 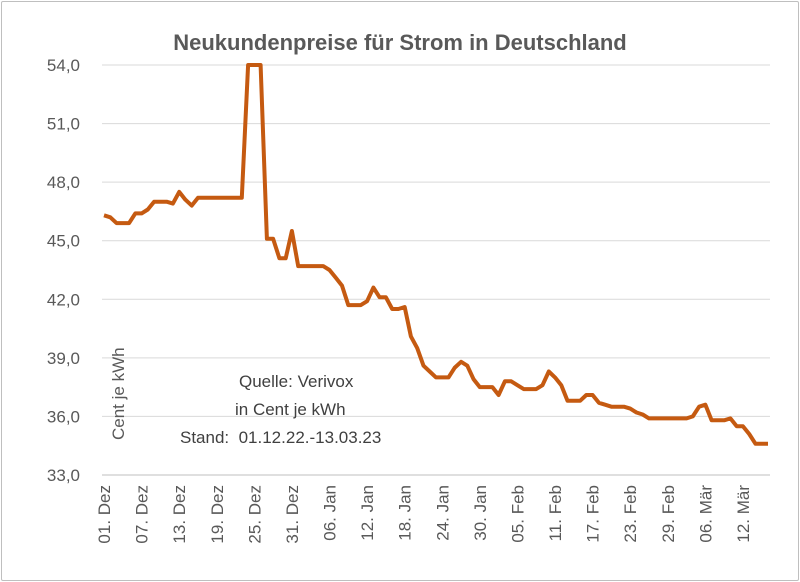 What do you see at coordinates (63, 299) in the screenshot?
I see `y-tick-label: 42,0` at bounding box center [63, 299].